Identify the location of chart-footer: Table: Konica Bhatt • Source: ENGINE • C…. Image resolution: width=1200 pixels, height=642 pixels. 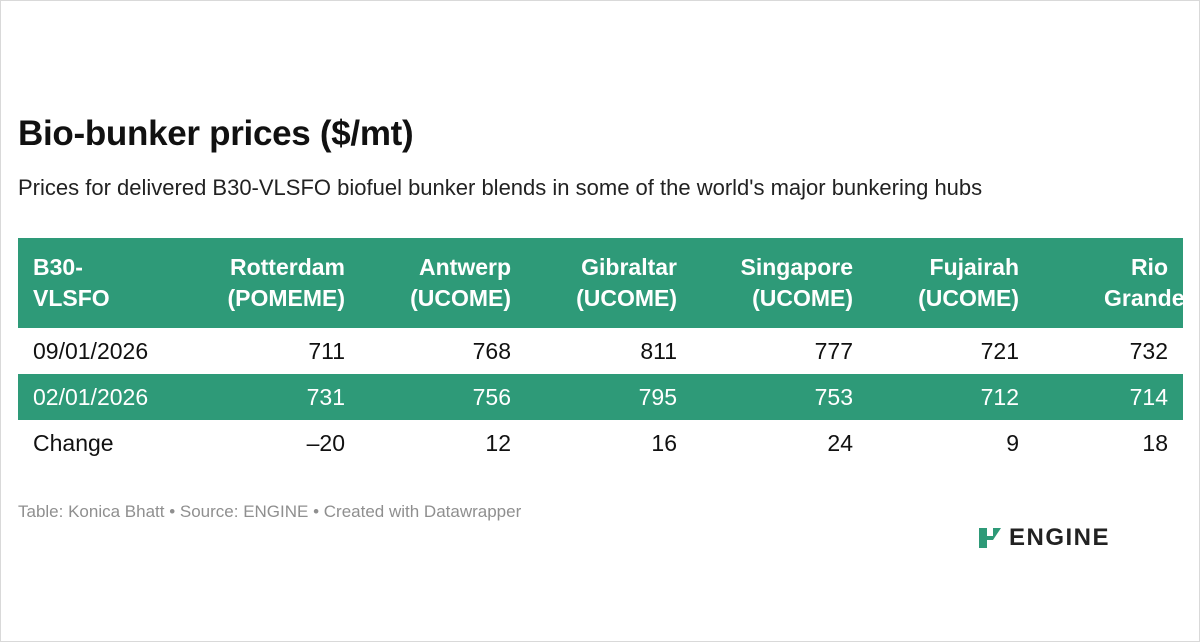
(270, 511).